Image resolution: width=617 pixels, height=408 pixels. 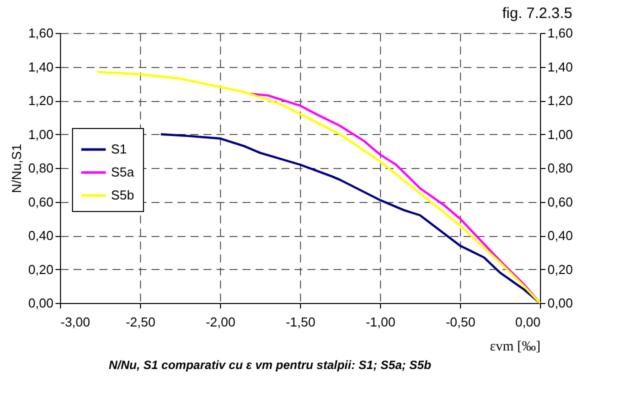 What do you see at coordinates (560, 134) in the screenshot?
I see `y2-tick-label: 1,00` at bounding box center [560, 134].